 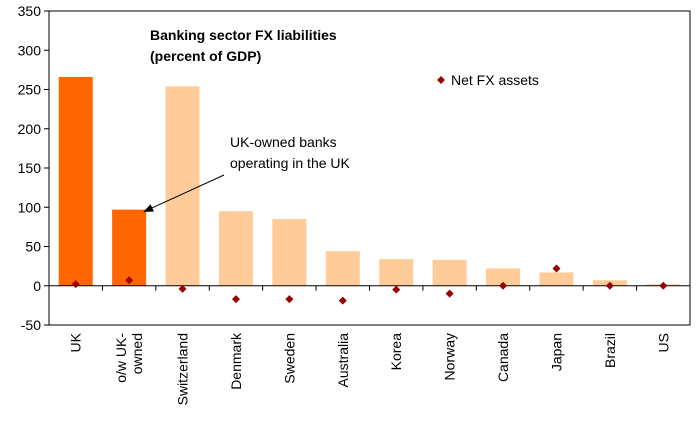 I want to click on annotation-arrow, so click(x=184, y=193).